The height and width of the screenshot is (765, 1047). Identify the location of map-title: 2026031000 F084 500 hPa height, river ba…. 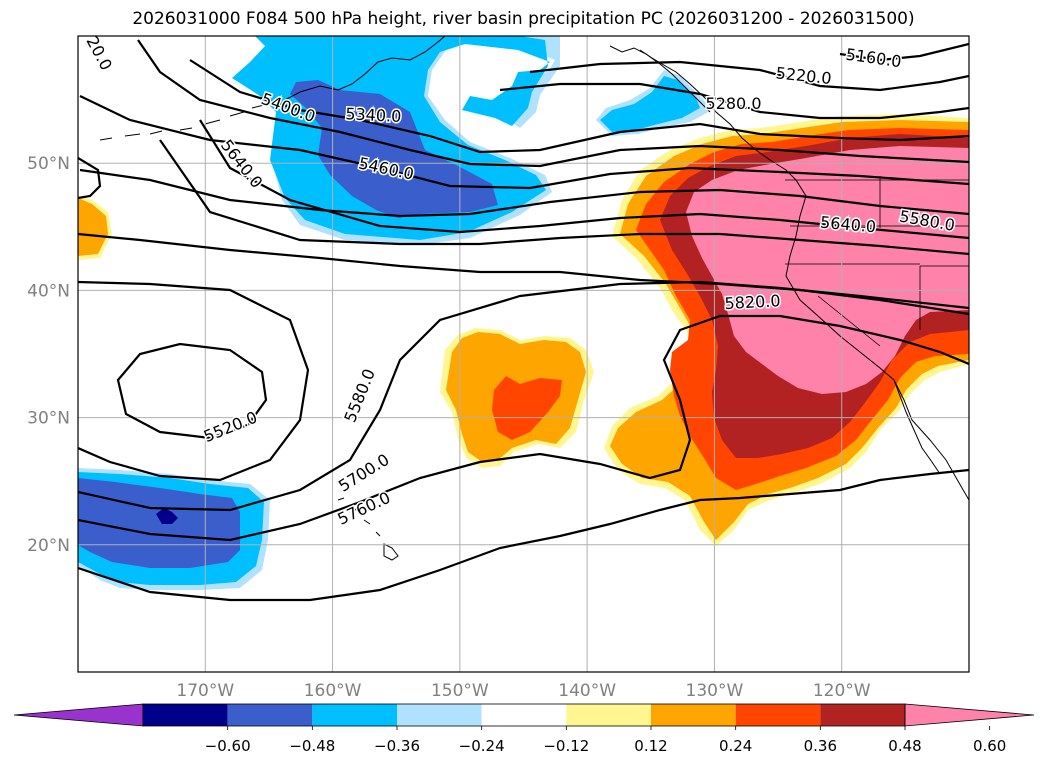
(523, 19).